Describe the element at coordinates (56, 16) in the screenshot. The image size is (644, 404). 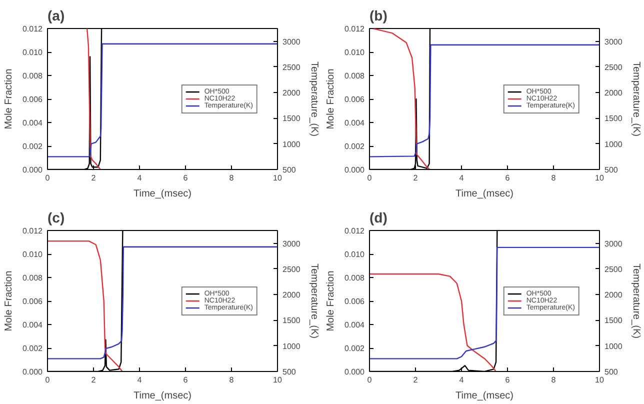
I see `chart-title: (a)` at that location.